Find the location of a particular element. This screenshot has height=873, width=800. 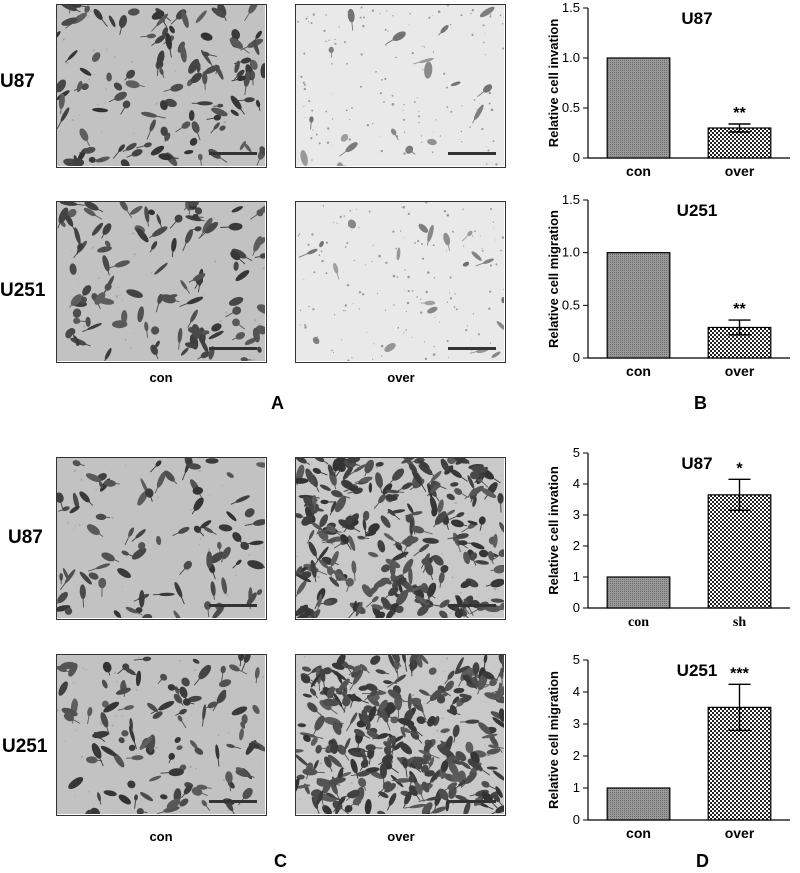

micrograph-u87-con-bottom is located at coordinates (161, 538).